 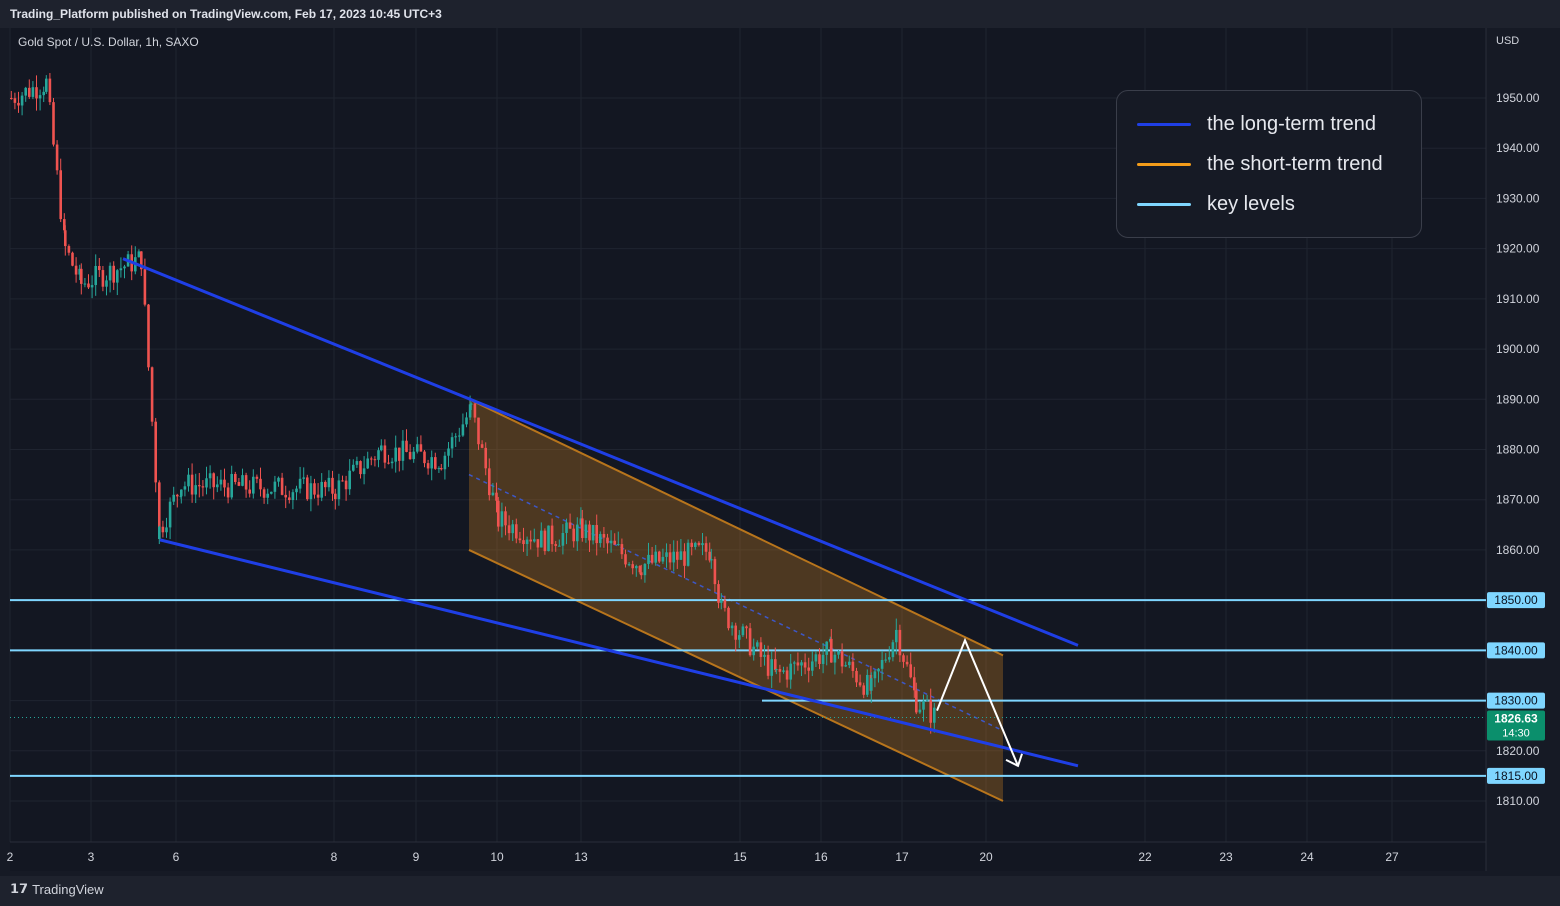 I want to click on tradingview-logo: 𝟭𝟳 TradingView, so click(x=57, y=889).